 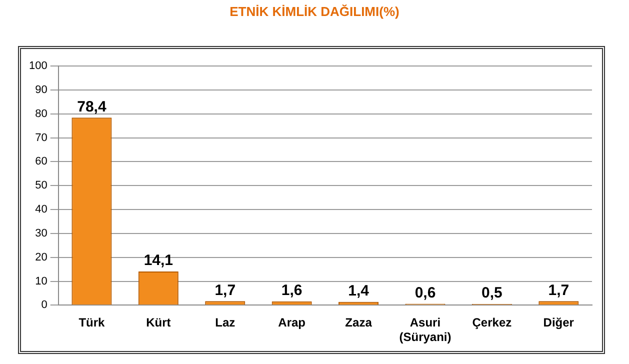 What do you see at coordinates (314, 11) in the screenshot?
I see `chart-title: ETNİK KİMLİK DAĞILIMI(%)` at bounding box center [314, 11].